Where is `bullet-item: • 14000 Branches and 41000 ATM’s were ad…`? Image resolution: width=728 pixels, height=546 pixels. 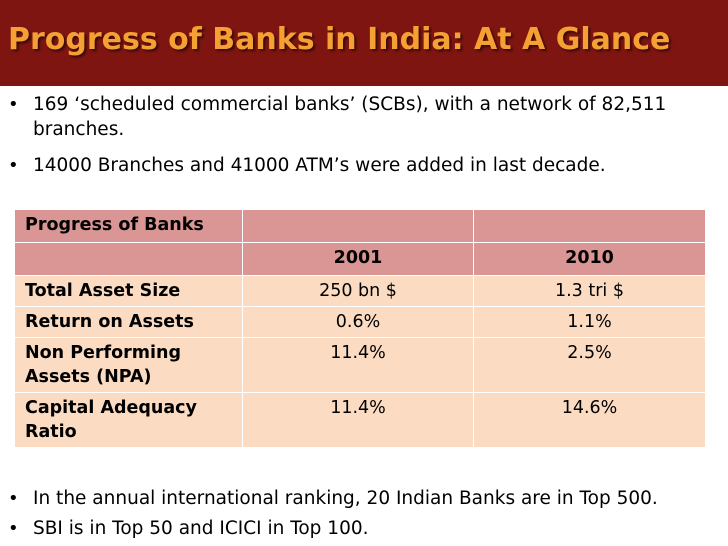 bullet-item: • 14000 Branches and 41000 ATM’s were ad… is located at coordinates (364, 166).